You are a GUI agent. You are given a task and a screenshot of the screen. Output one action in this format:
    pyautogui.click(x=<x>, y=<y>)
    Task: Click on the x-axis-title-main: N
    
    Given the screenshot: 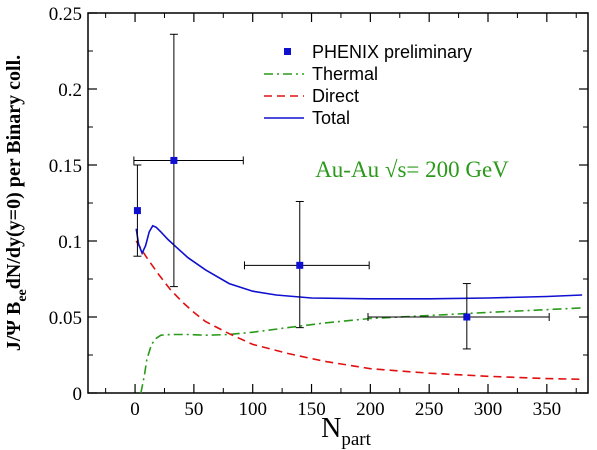 What is the action you would take?
    pyautogui.click(x=331, y=428)
    